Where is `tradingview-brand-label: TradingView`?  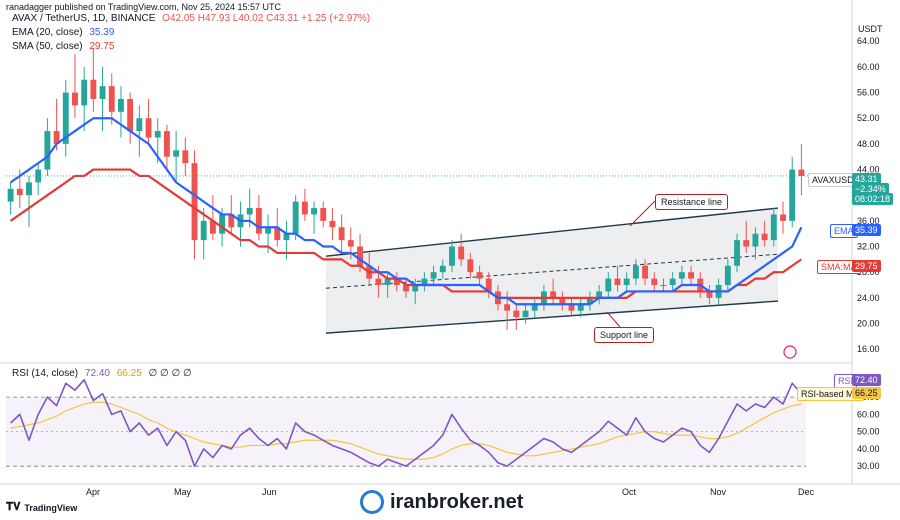 tradingview-brand-label: TradingView is located at coordinates (51, 507).